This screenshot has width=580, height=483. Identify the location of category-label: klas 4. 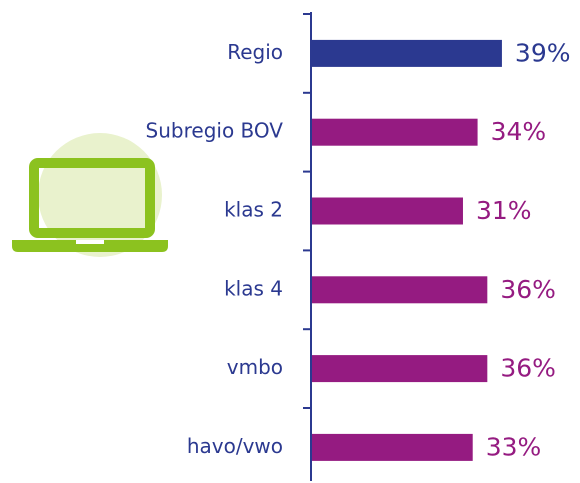
(253, 288).